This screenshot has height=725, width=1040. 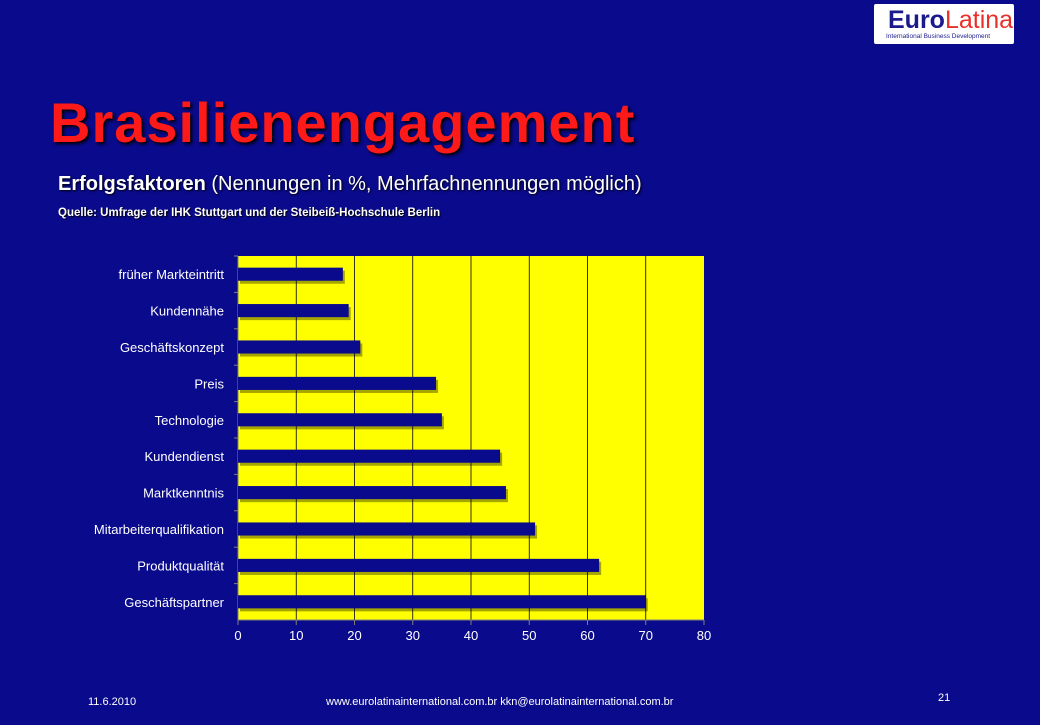 What do you see at coordinates (172, 274) in the screenshot?
I see `category-label: früher Markteintritt` at bounding box center [172, 274].